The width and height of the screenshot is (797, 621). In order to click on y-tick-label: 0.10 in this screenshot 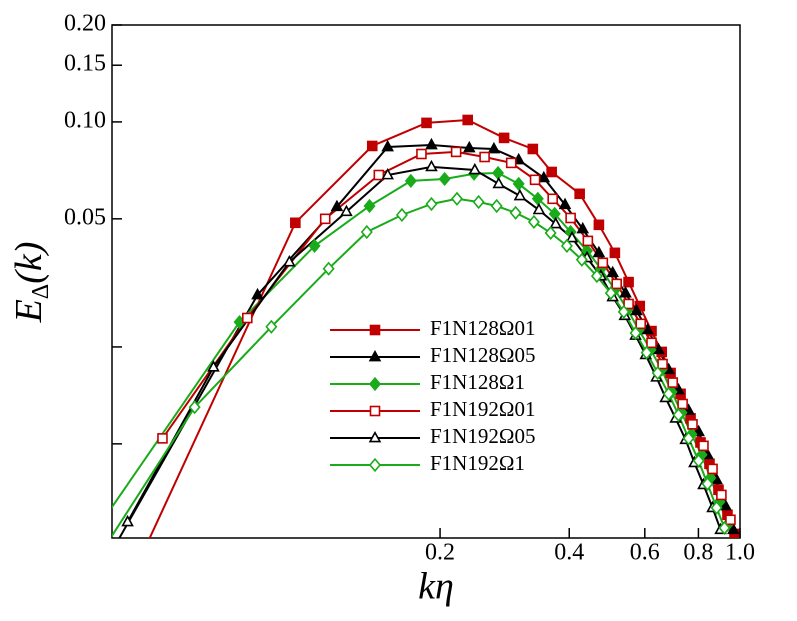, I will do `click(85, 120)`.